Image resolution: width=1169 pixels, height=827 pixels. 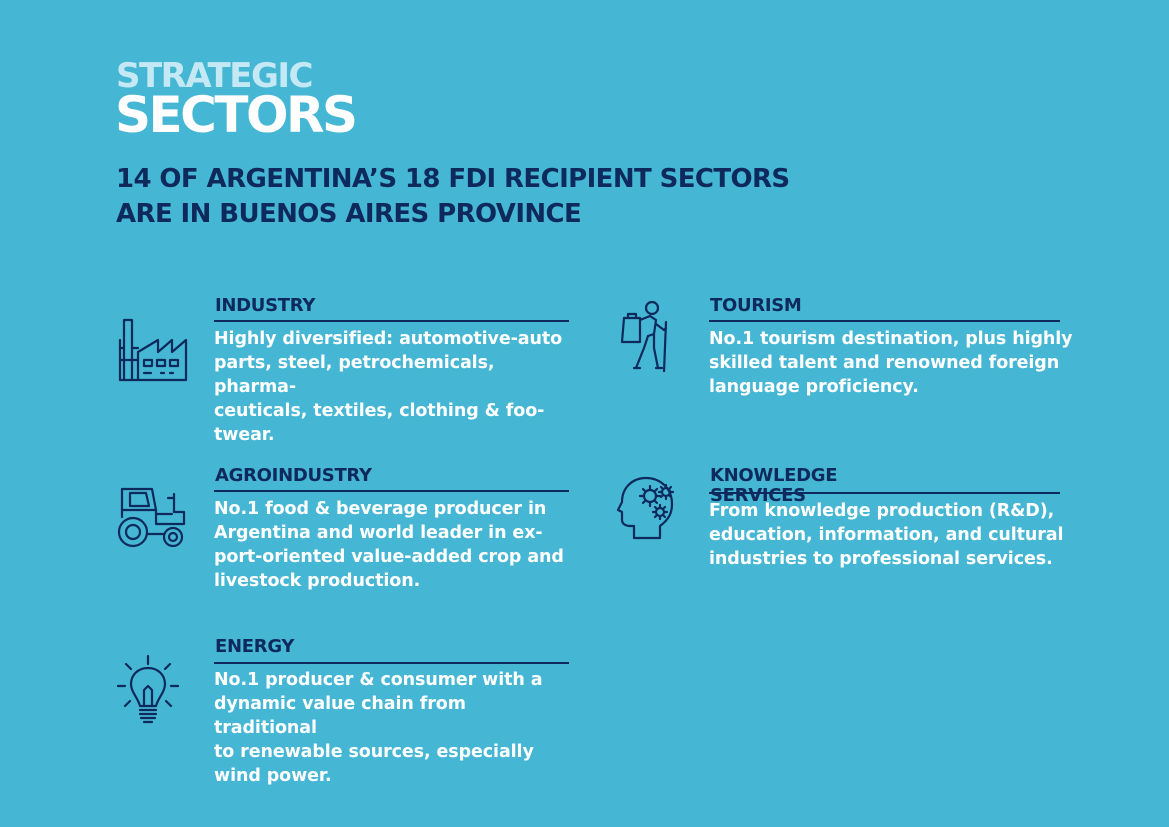 What do you see at coordinates (349, 214) in the screenshot?
I see `subtitle-line: ARE IN BUENOS AIRES PROVINCE` at bounding box center [349, 214].